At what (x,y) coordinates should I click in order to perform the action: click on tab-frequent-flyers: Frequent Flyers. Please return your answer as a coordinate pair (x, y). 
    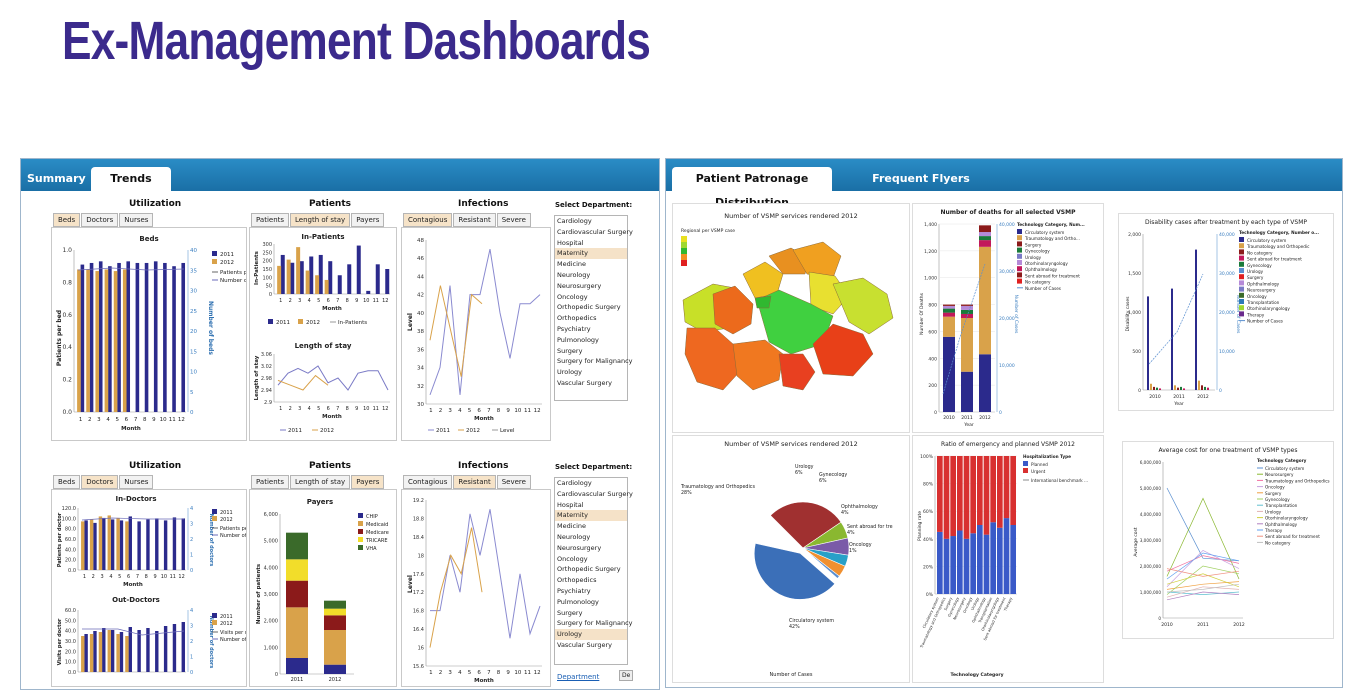
    Looking at the image, I should click on (921, 178).